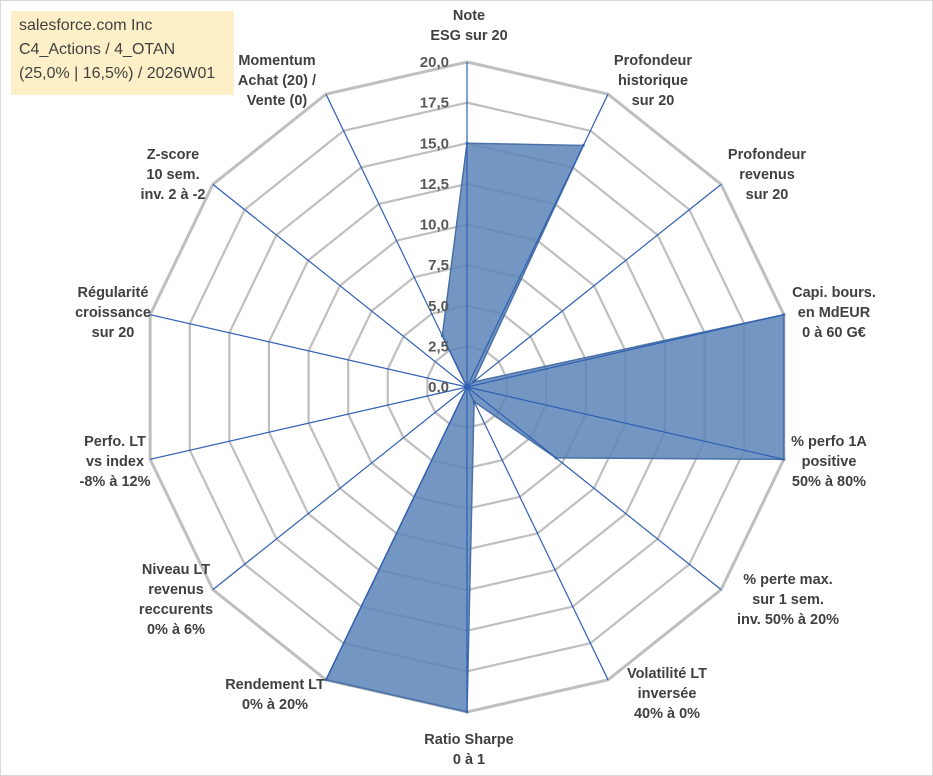  I want to click on allocation-label: (25,0% | 16,5%) / 2026W01, so click(117, 73).